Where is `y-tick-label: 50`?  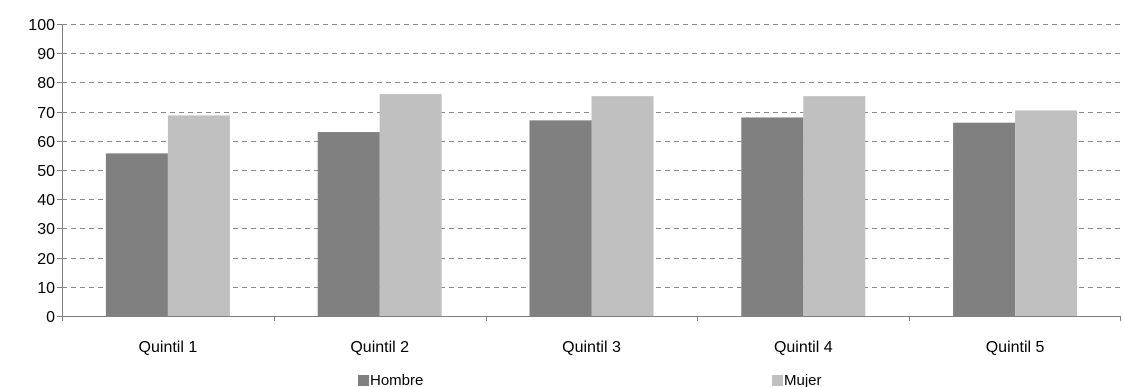
y-tick-label: 50 is located at coordinates (46, 171).